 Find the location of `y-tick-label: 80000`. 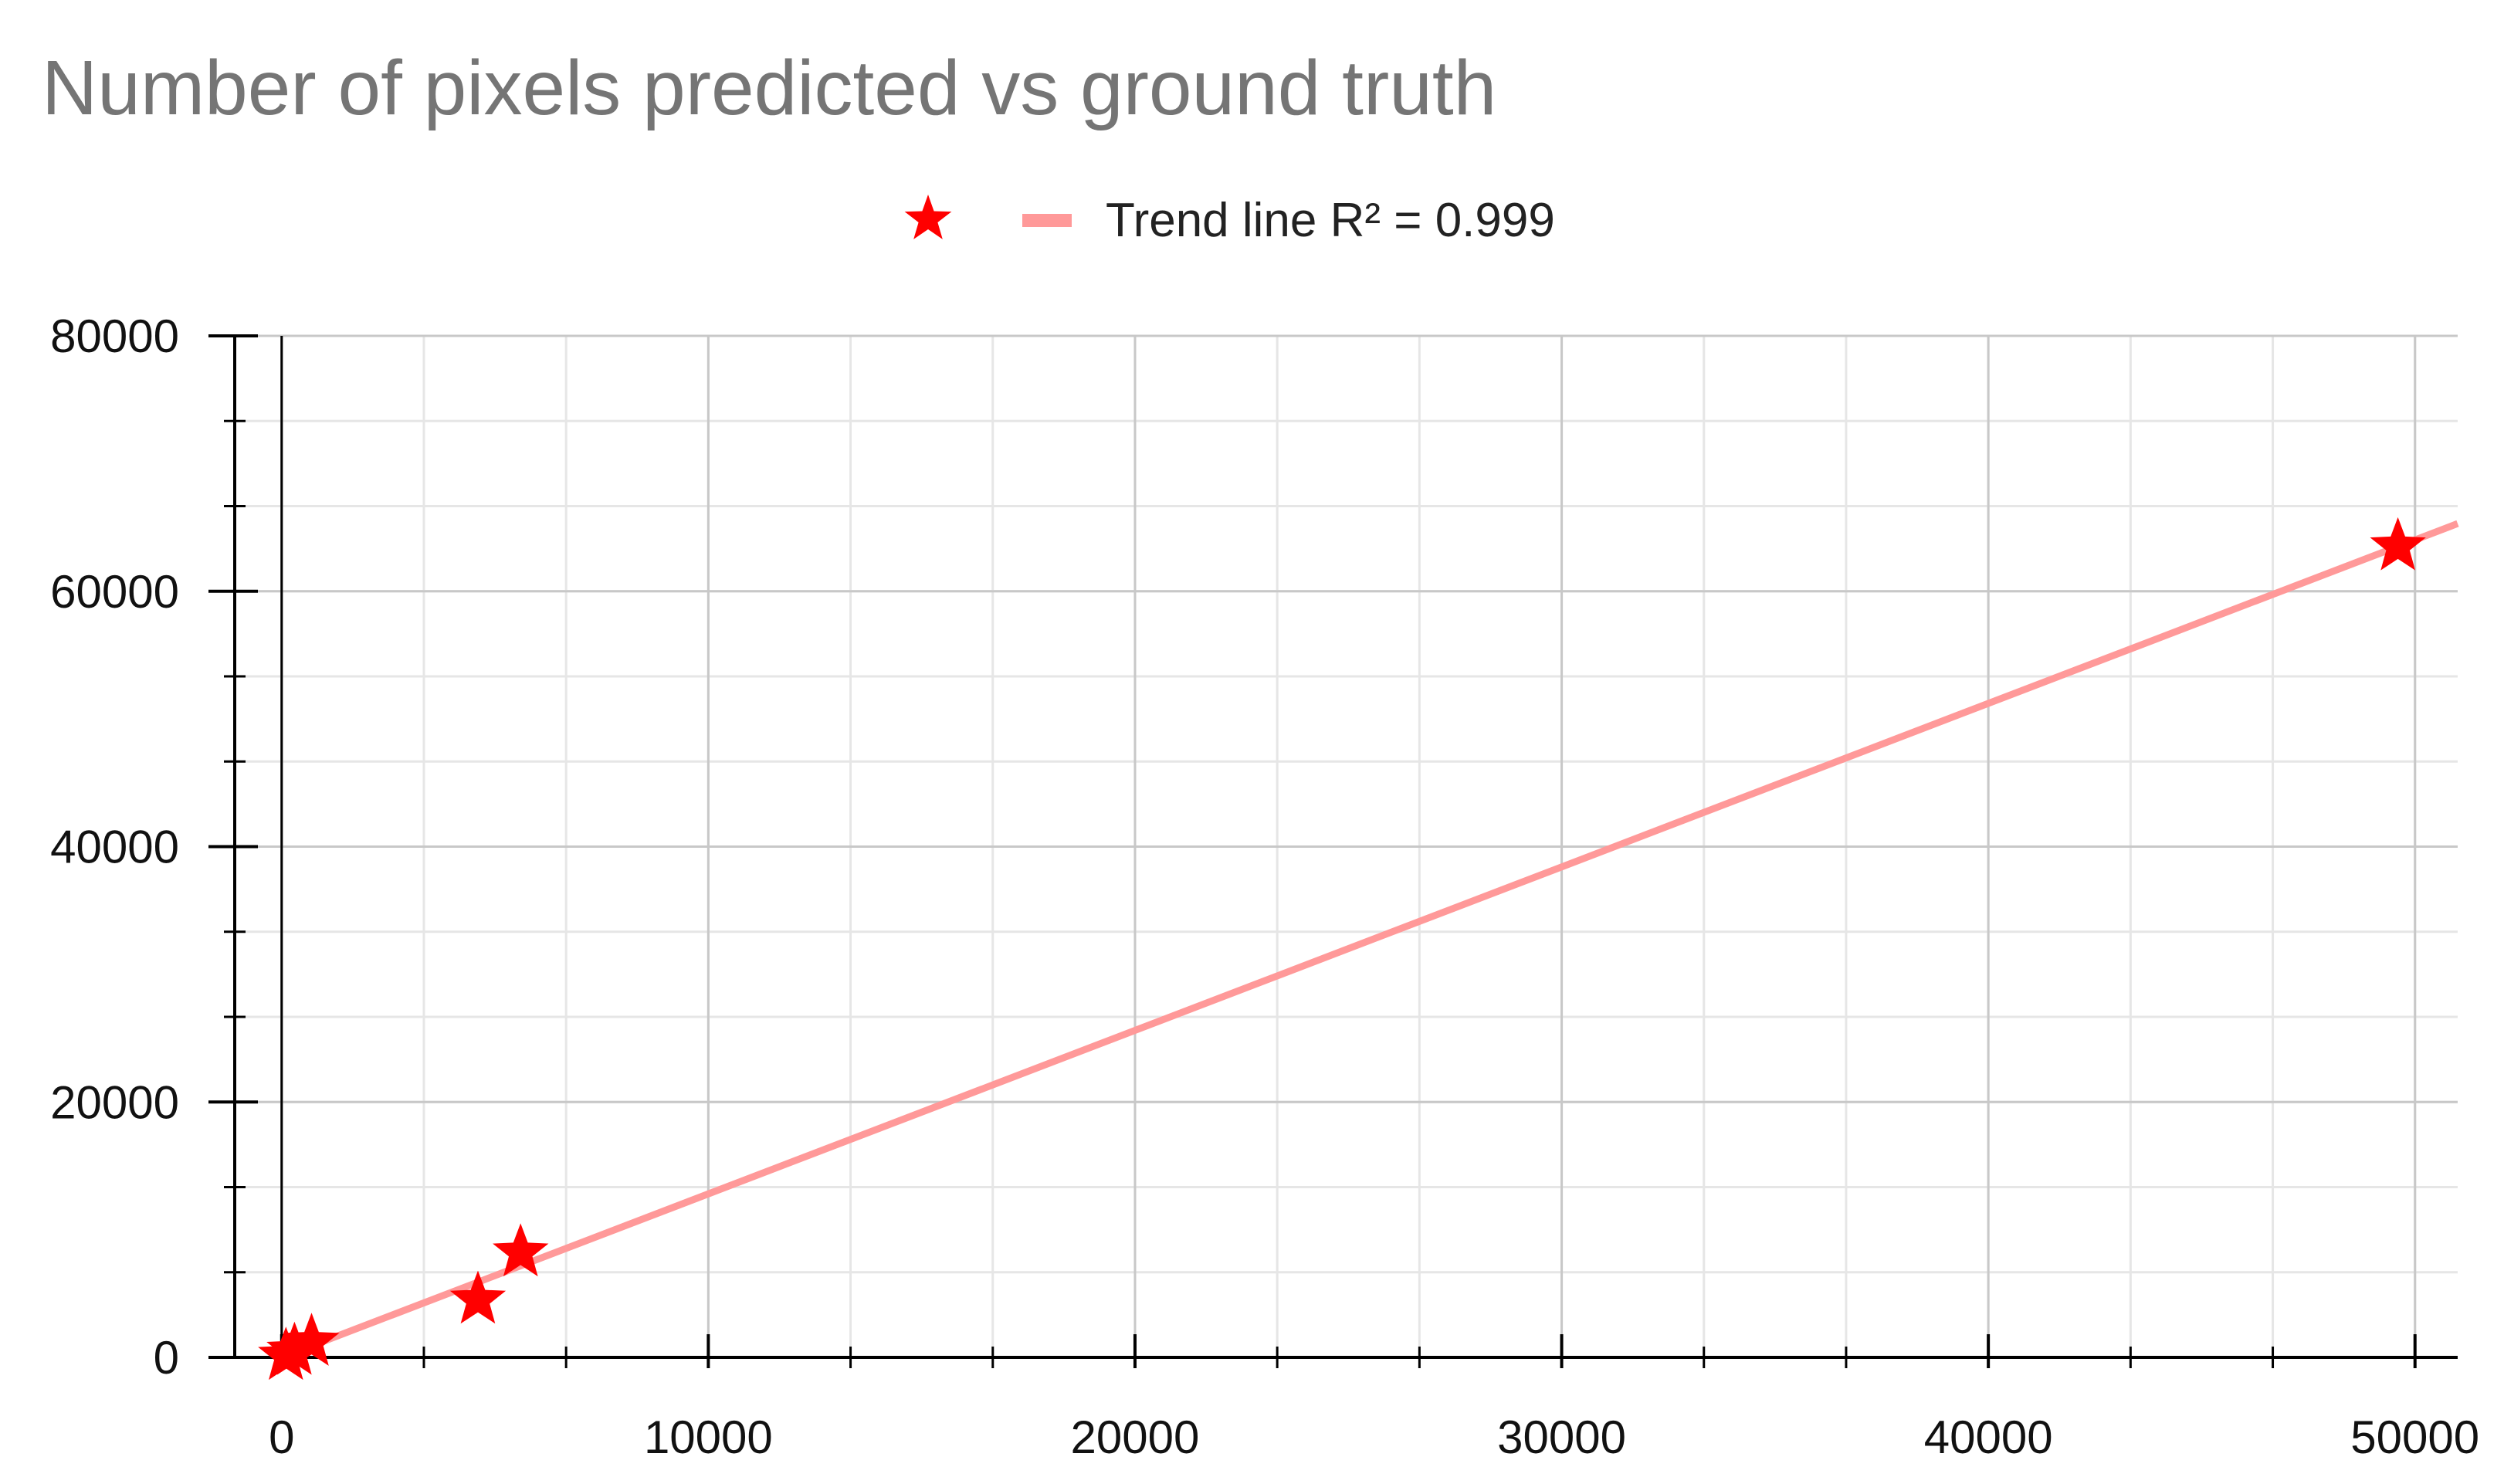

y-tick-label: 80000 is located at coordinates (114, 336).